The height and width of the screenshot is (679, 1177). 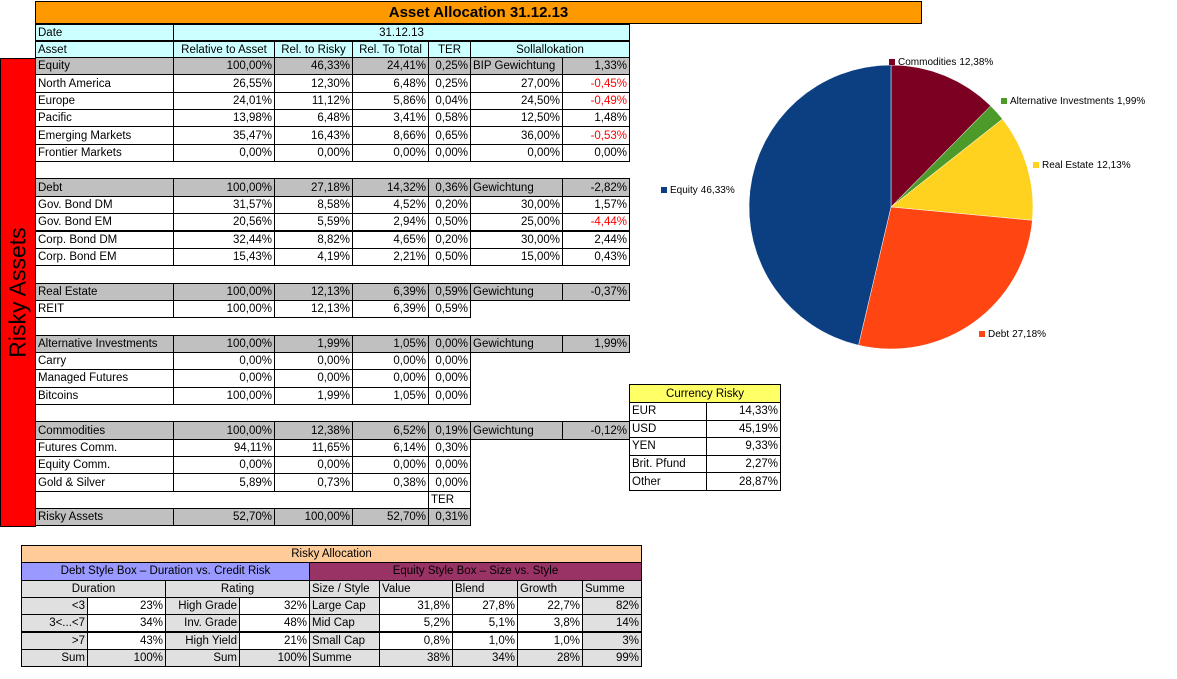 I want to click on table-cell: 32%, so click(x=274, y=606).